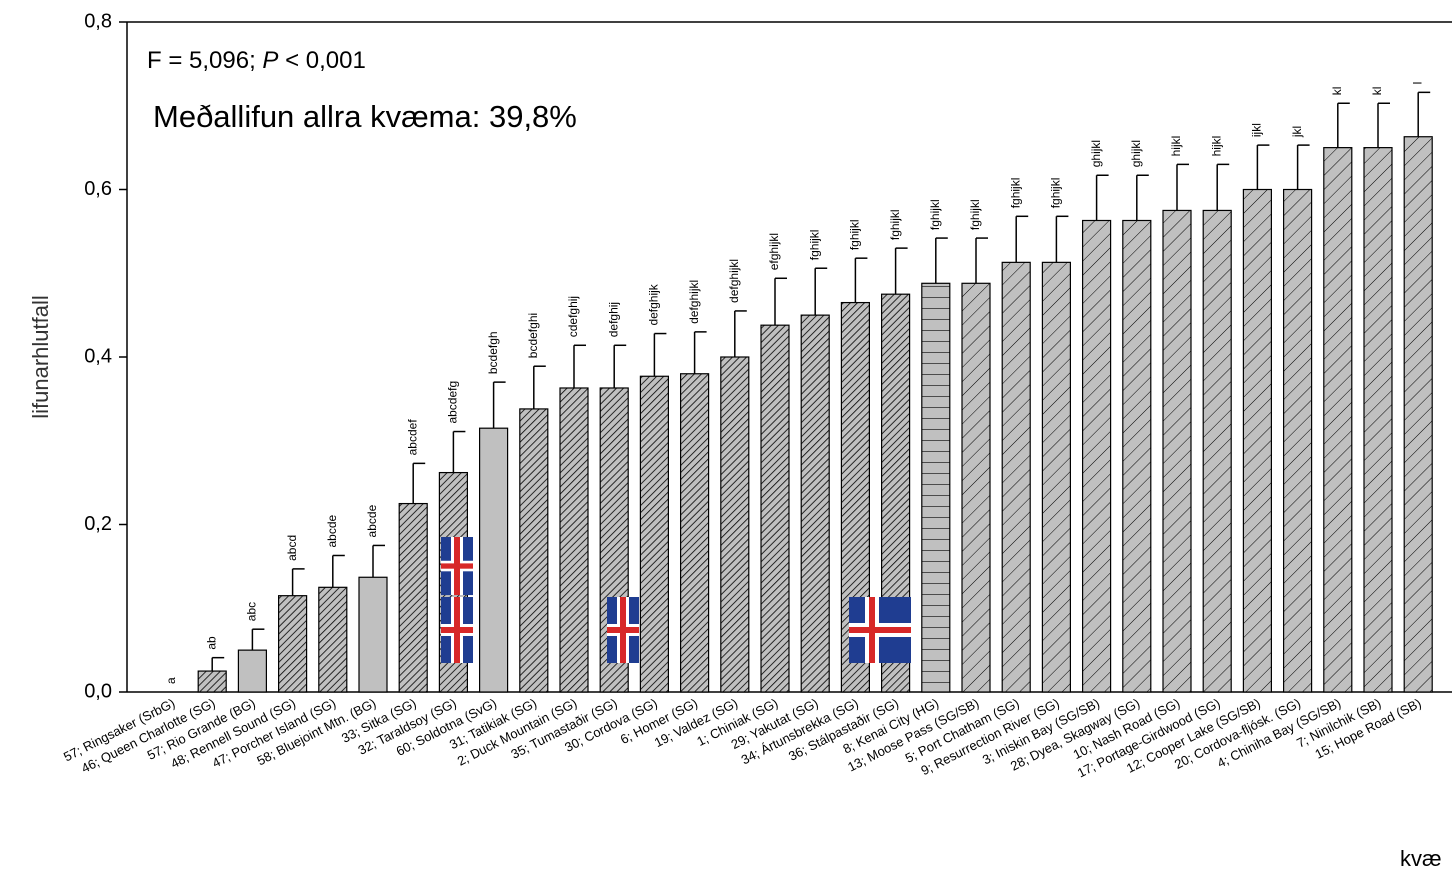 The height and width of the screenshot is (871, 1452). Describe the element at coordinates (98, 189) in the screenshot. I see `y-tick-label: 0,6` at that location.